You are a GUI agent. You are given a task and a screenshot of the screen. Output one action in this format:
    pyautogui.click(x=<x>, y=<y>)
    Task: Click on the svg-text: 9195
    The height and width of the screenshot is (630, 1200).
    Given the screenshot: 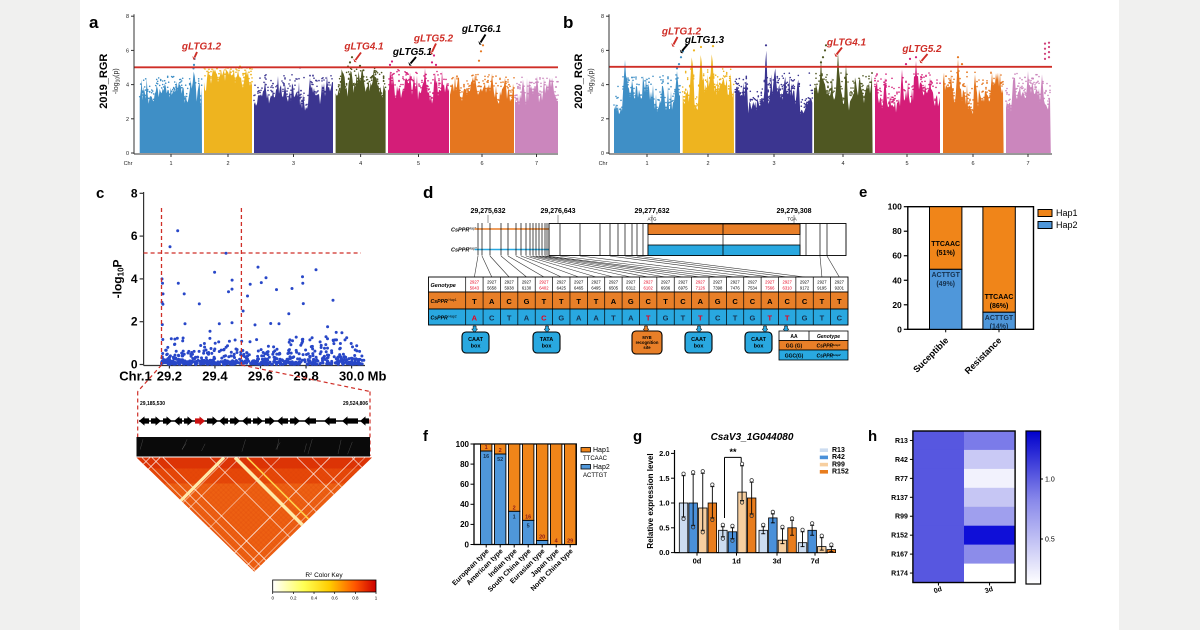 What is the action you would take?
    pyautogui.click(x=822, y=288)
    